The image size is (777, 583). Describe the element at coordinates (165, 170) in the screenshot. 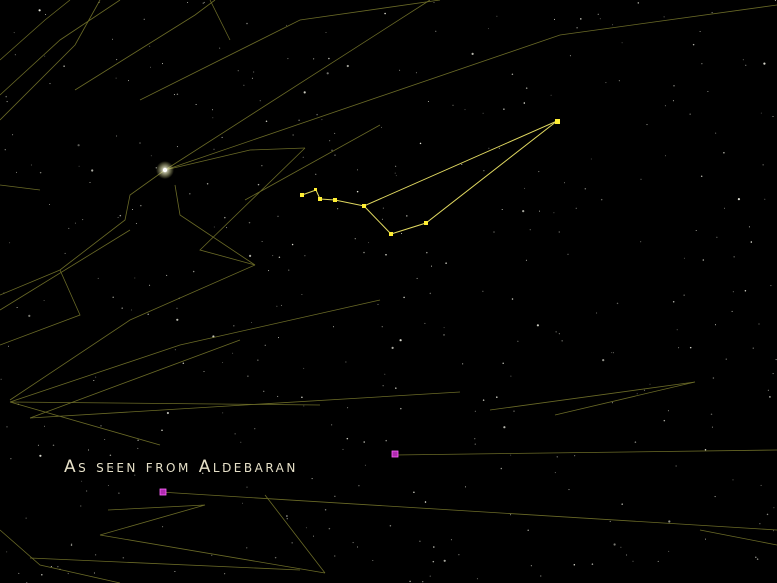

I see `star-glow-icon` at that location.